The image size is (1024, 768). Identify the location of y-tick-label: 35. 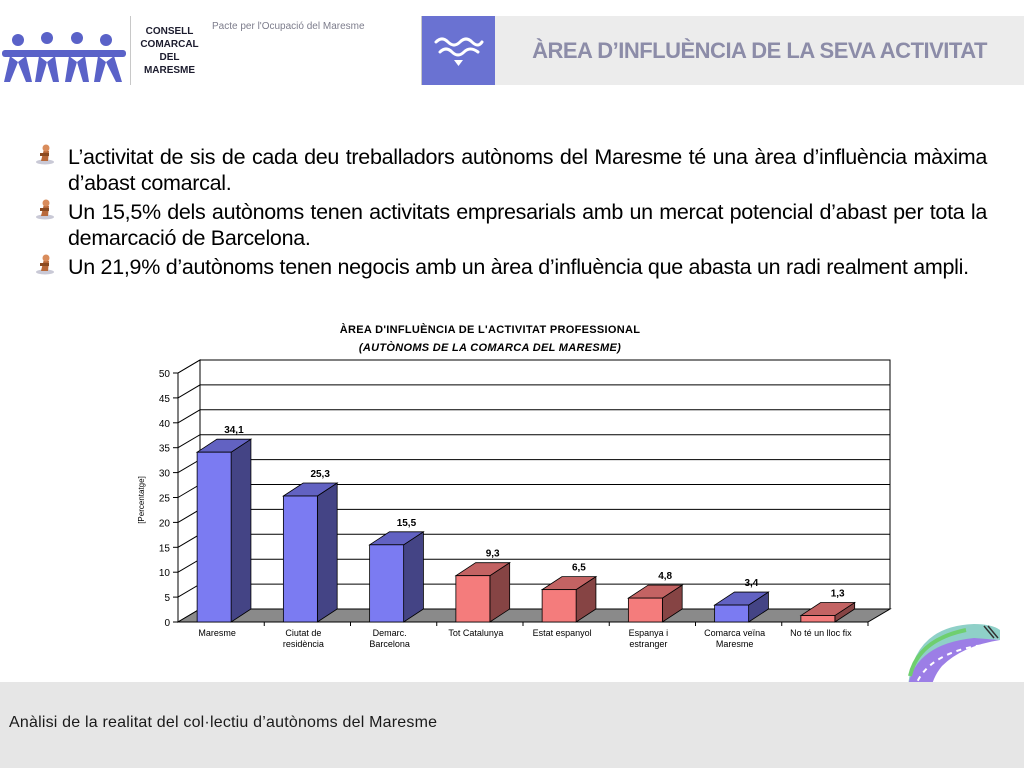
(165, 449).